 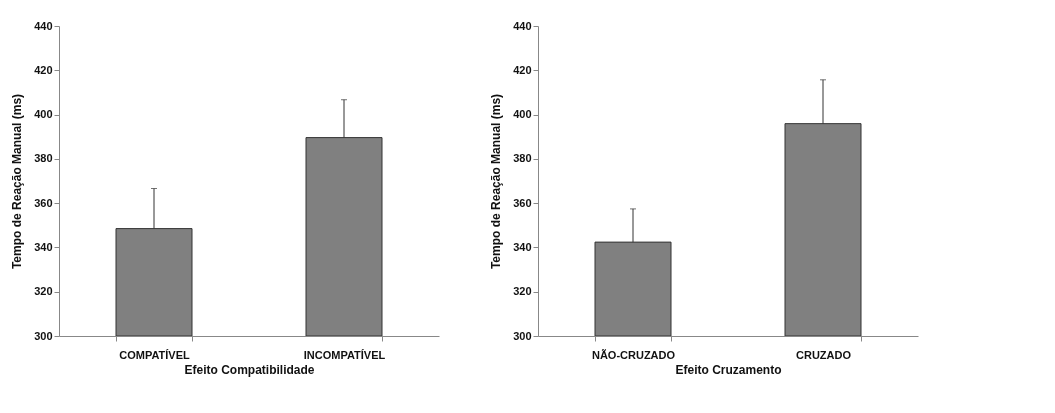 I want to click on x-tick-label: NÃO-CRUZADO, so click(x=633, y=354).